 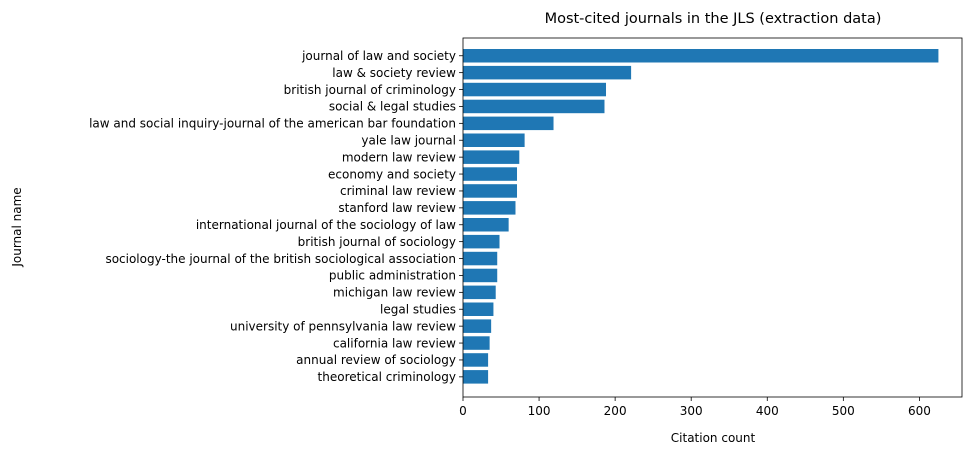 What do you see at coordinates (843, 411) in the screenshot?
I see `x-tick-label: 500` at bounding box center [843, 411].